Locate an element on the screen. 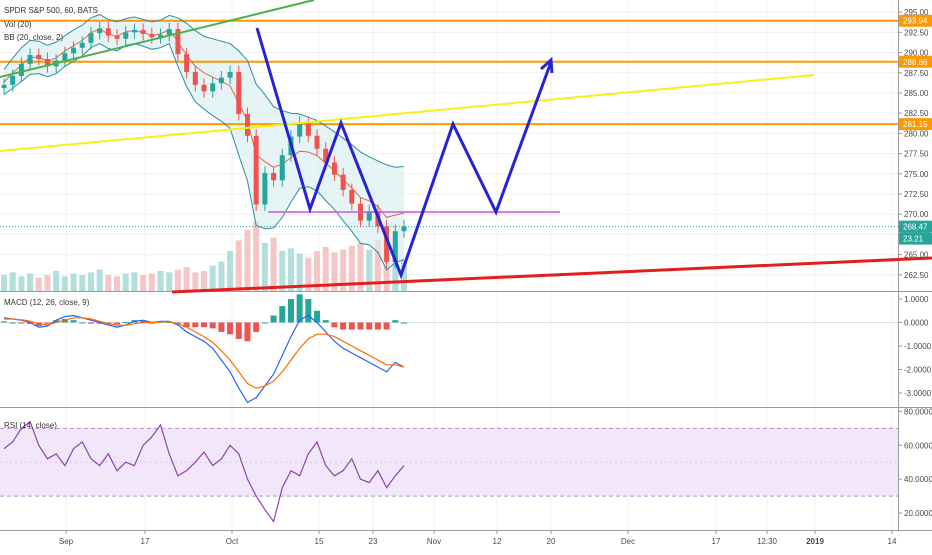 The height and width of the screenshot is (555, 932). rsi-line is located at coordinates (204, 471).